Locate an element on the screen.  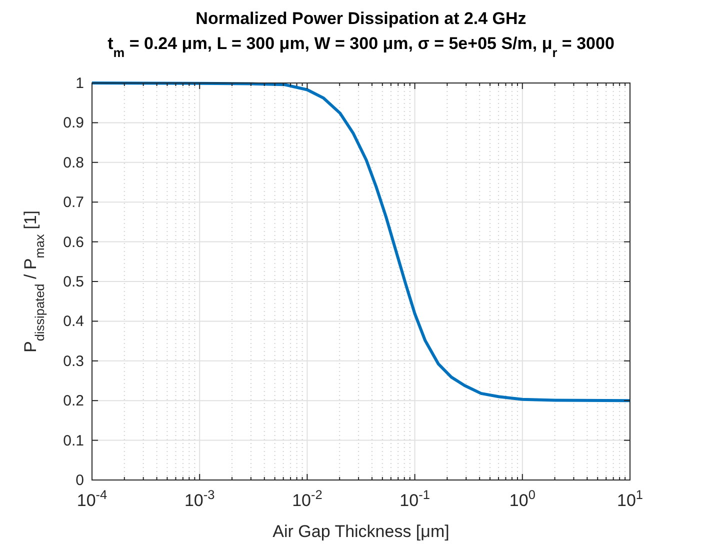
x-tick-label: 10$^{-4}$ is located at coordinates (92, 498).